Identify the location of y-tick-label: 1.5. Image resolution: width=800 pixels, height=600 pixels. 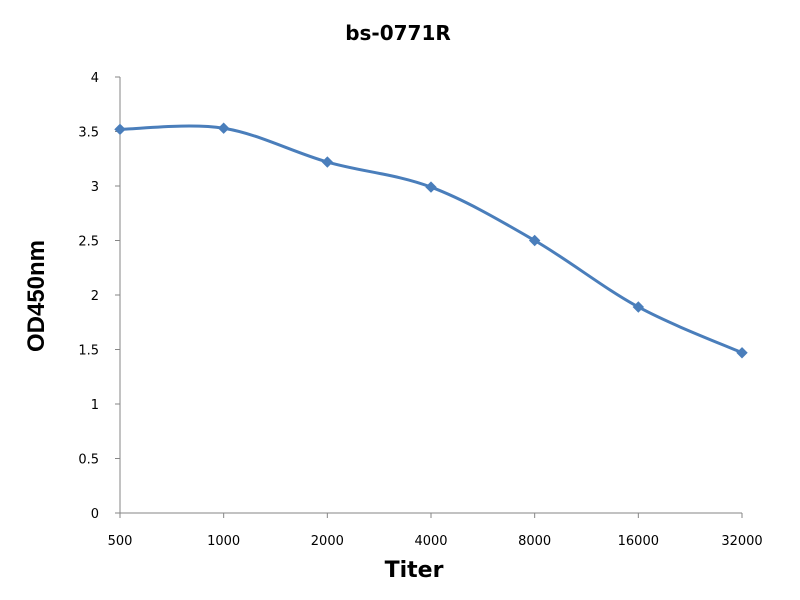
(88, 351).